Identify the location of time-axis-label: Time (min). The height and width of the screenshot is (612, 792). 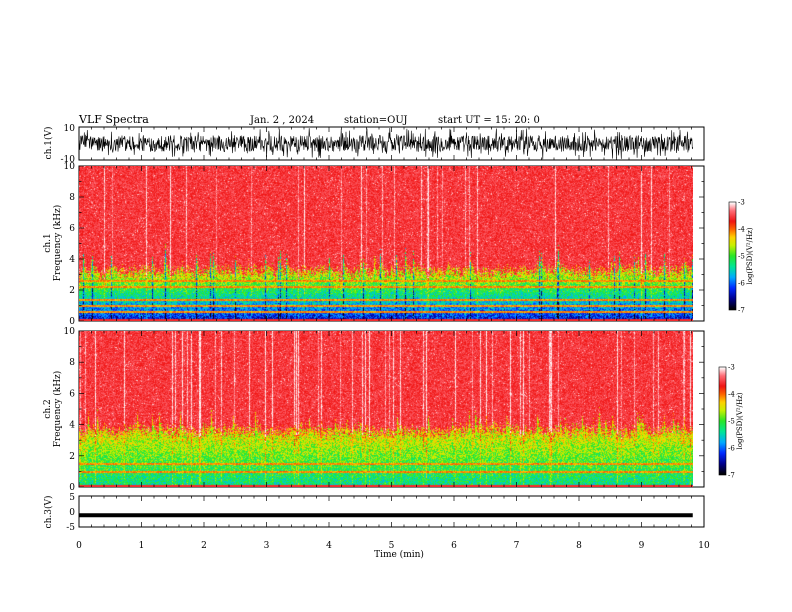
(399, 554).